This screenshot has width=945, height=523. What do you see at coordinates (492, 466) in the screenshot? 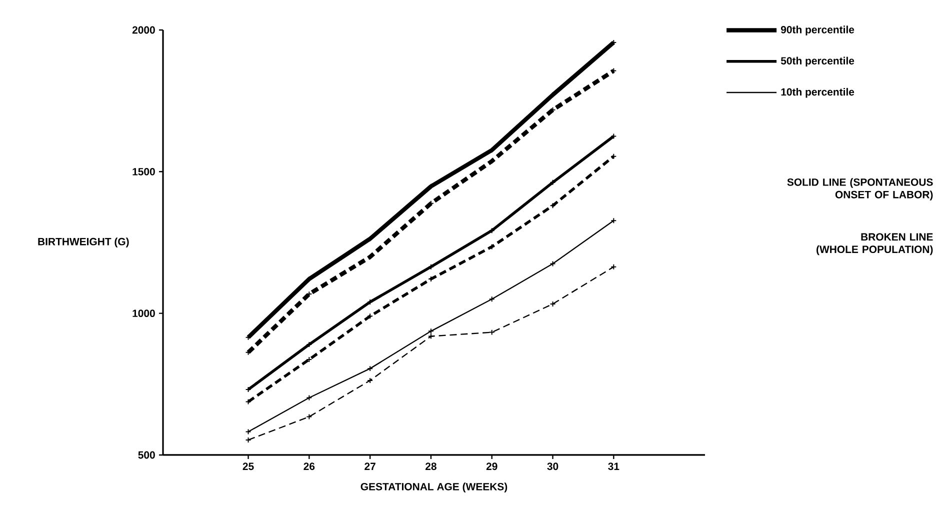
I see `x-tick-label: 29` at bounding box center [492, 466].